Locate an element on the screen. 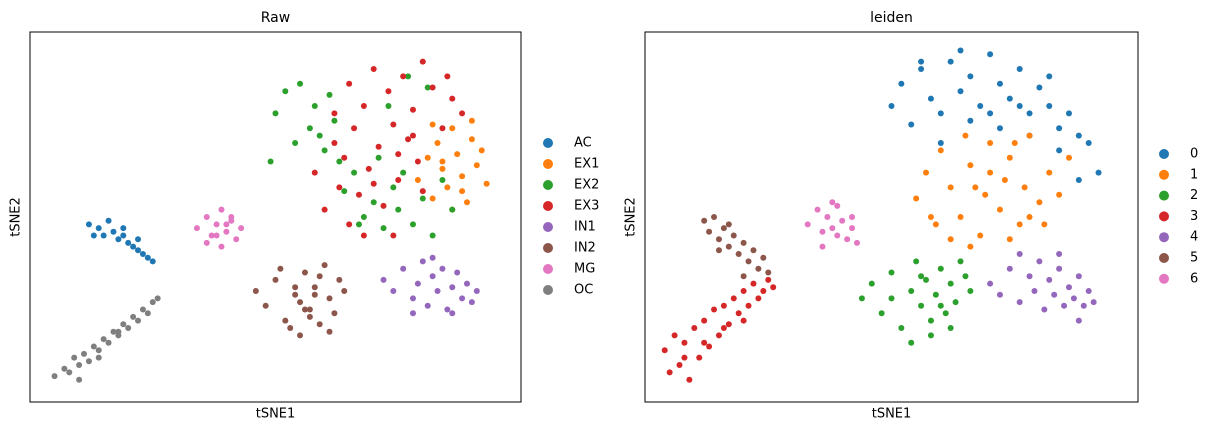  legend-label: EX3 is located at coordinates (586, 206).